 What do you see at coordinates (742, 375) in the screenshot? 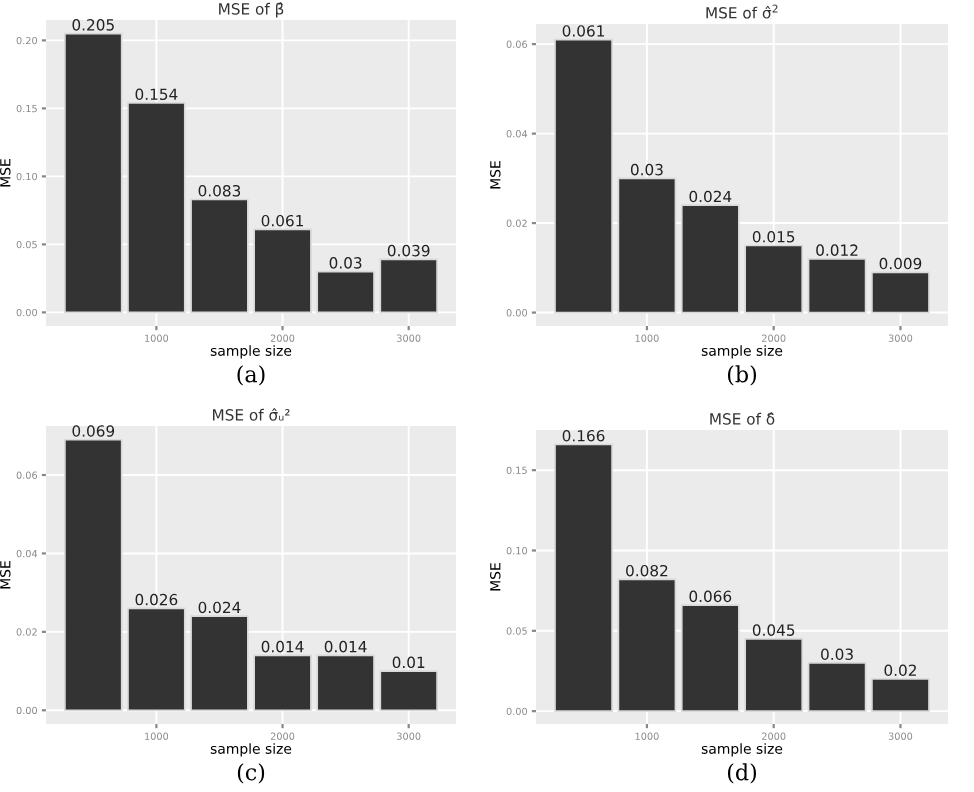
I see `text: (b)` at bounding box center [742, 375].